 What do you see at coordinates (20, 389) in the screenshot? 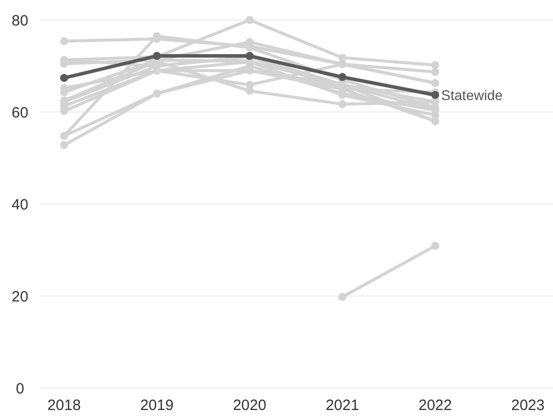
I see `y-tick-label: 0` at bounding box center [20, 389].